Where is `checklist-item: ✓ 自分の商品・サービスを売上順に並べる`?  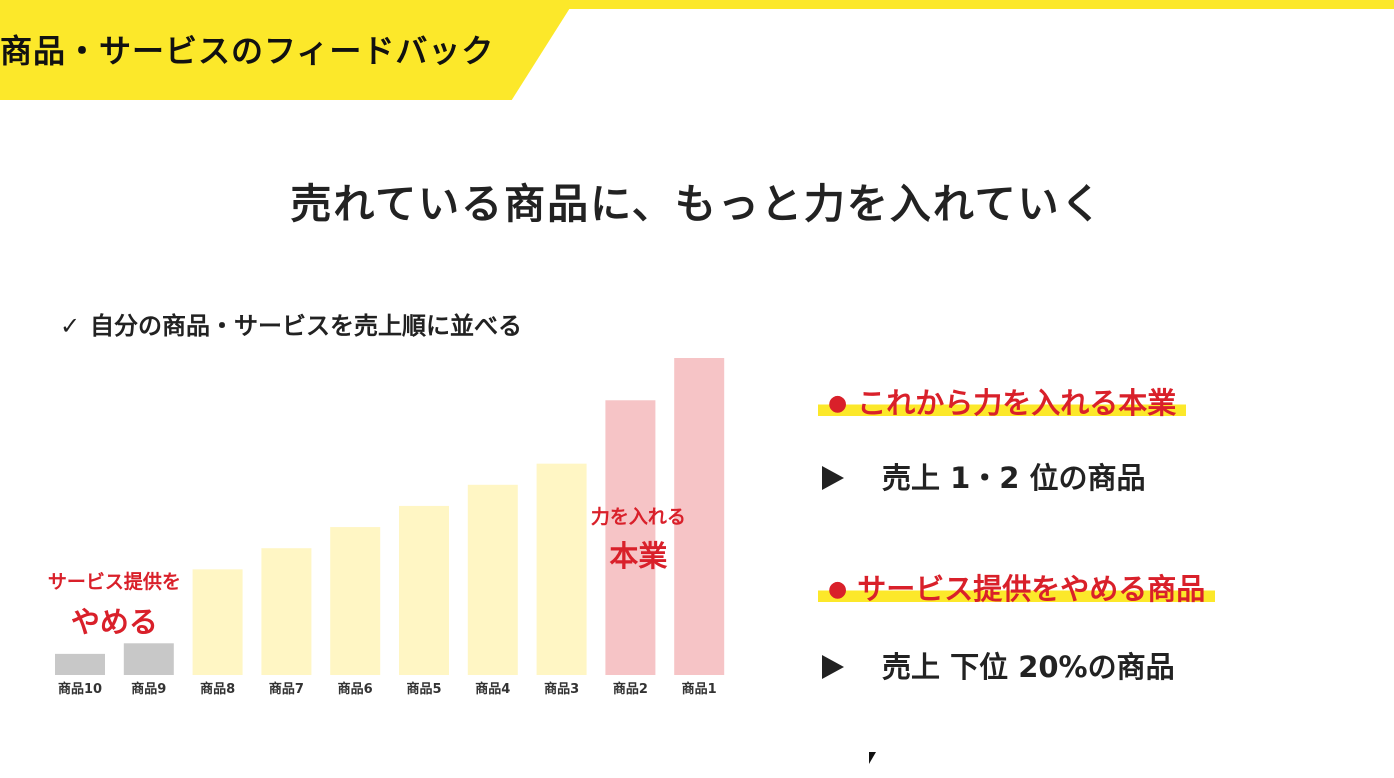
checklist-item: ✓ 自分の商品・サービスを売上順に並べる is located at coordinates (291, 323).